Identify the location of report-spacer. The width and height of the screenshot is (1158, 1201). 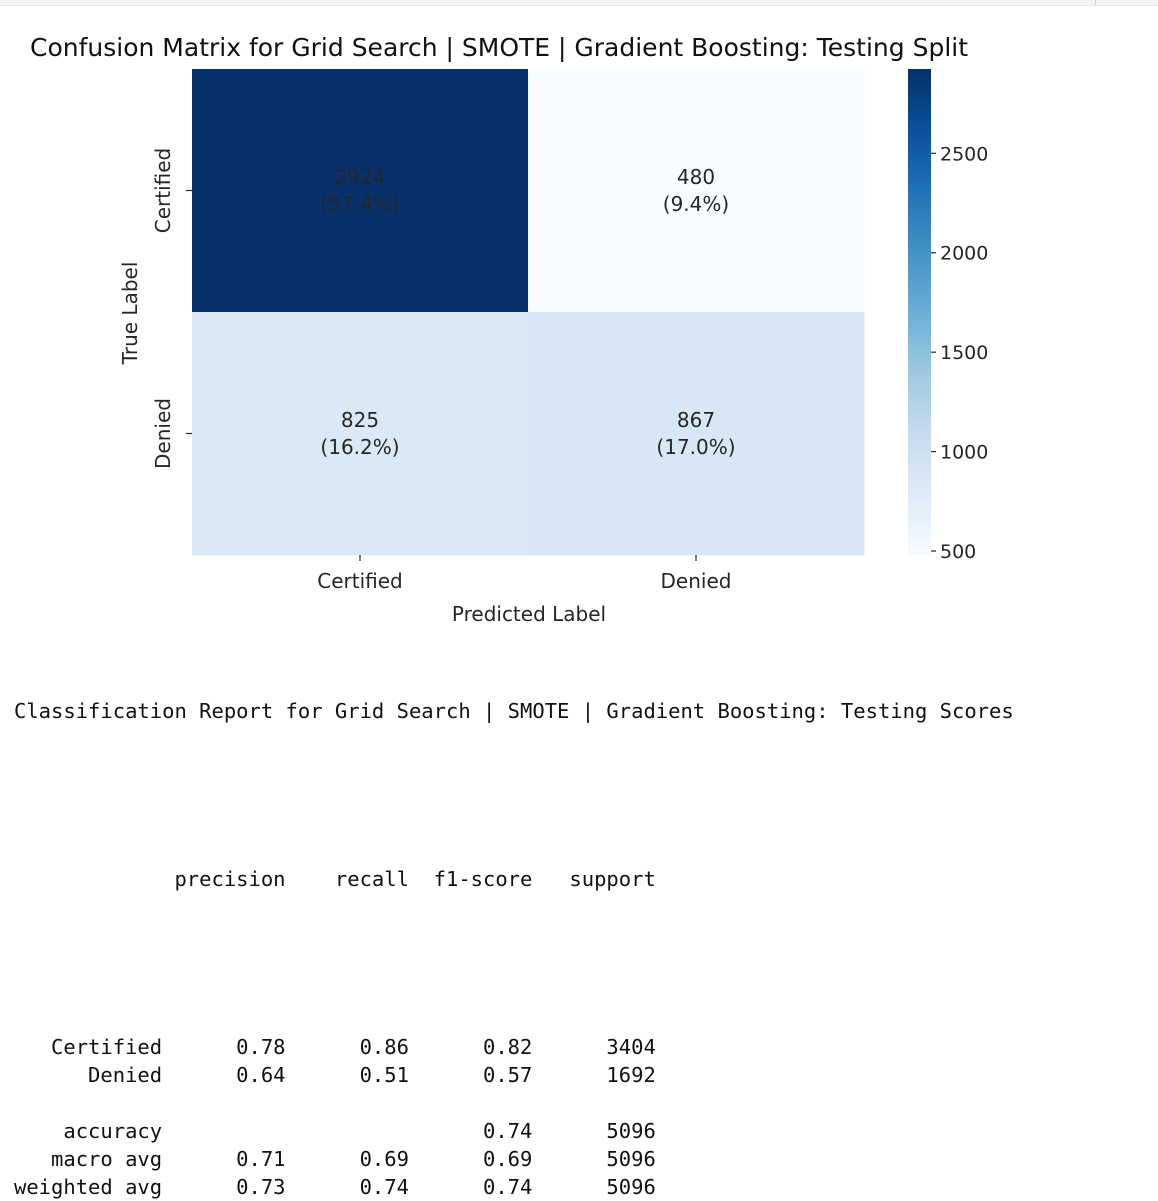
(514, 1103).